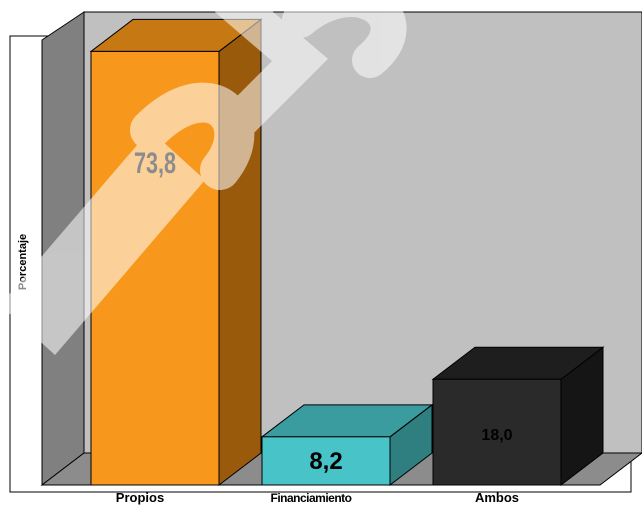 This screenshot has width=642, height=506. Describe the element at coordinates (140, 497) in the screenshot. I see `x-tick-label: Propios` at that location.